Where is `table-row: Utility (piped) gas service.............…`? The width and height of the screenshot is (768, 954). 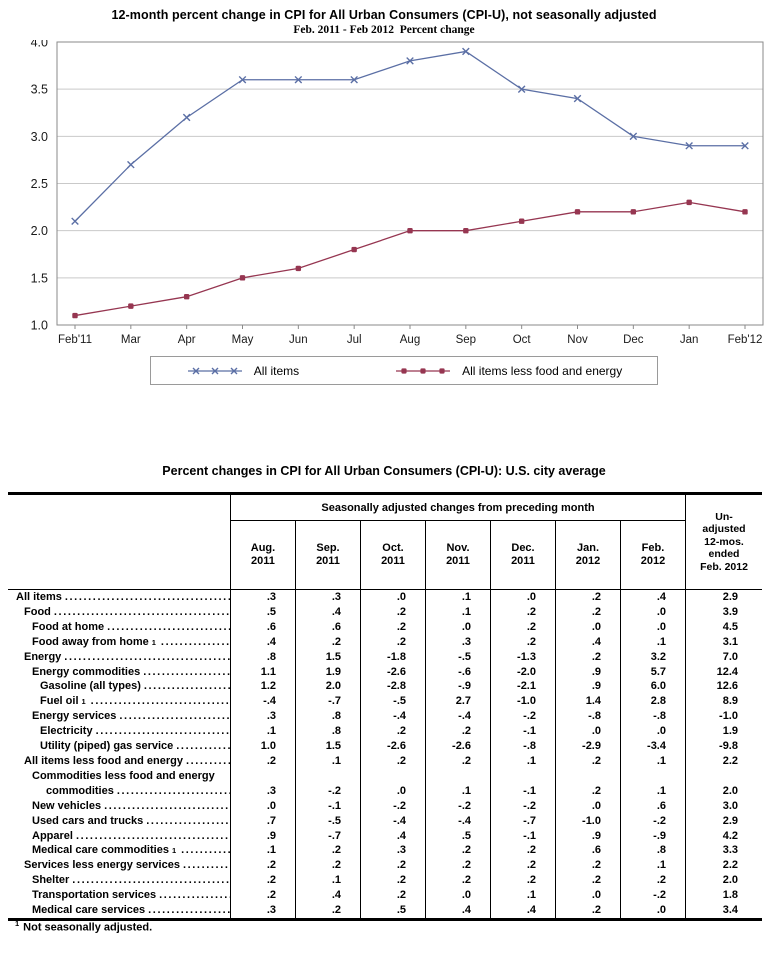 table-row: Utility (piped) gas service.............… is located at coordinates (385, 746).